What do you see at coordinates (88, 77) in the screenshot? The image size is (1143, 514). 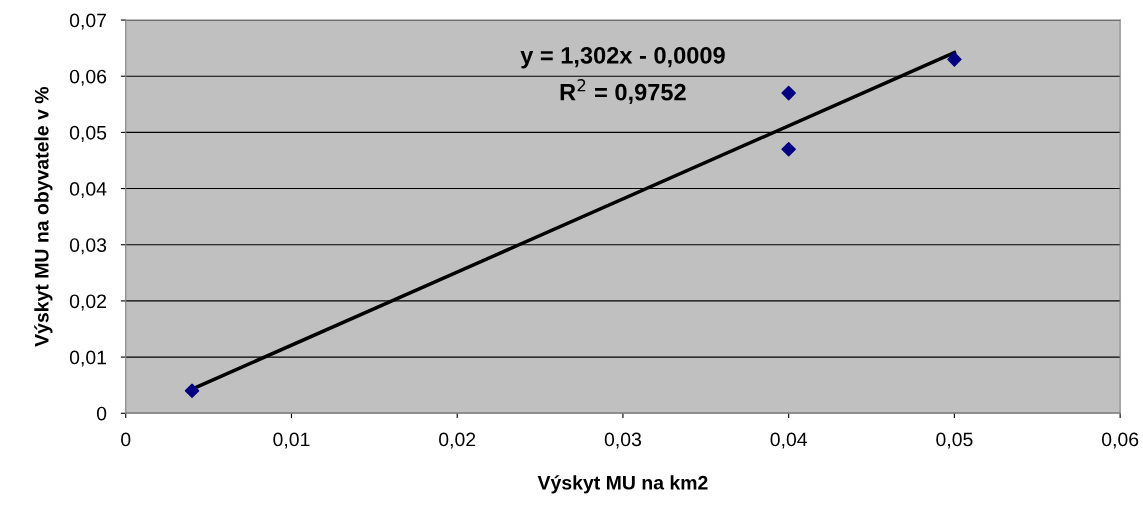 I see `y-tick-label: 0,06` at bounding box center [88, 77].